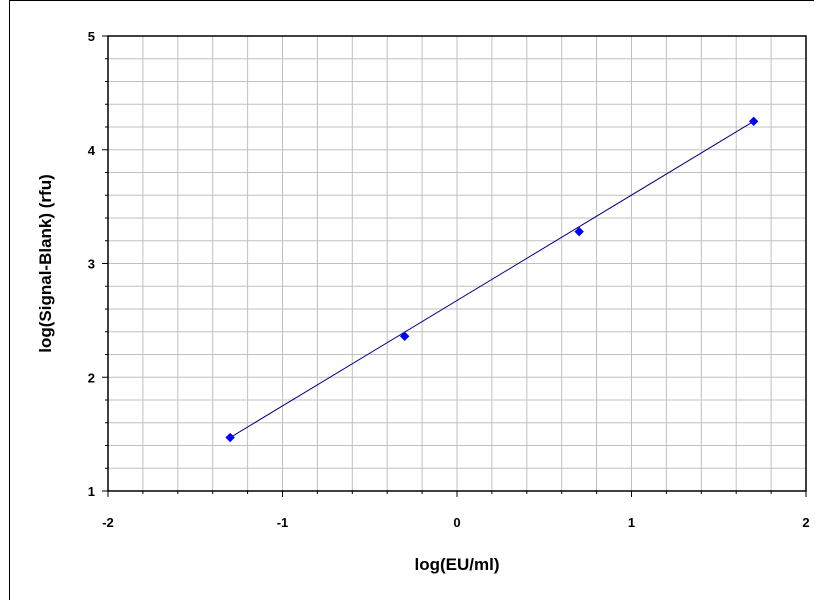 The width and height of the screenshot is (815, 601). I want to click on x-tick-label: 2, so click(805, 522).